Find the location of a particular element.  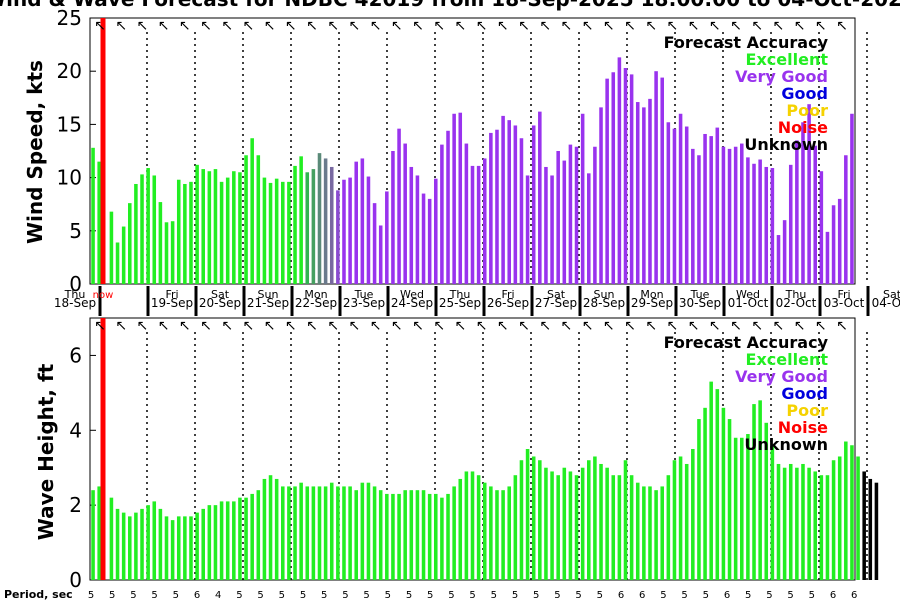

wave-legend-item: Very Good is located at coordinates (781, 376).